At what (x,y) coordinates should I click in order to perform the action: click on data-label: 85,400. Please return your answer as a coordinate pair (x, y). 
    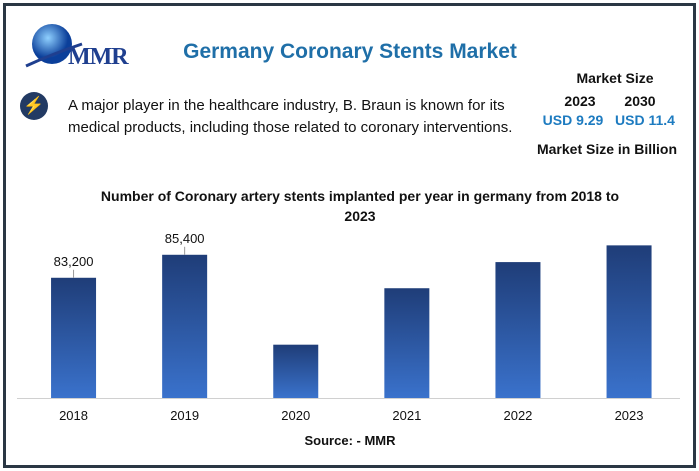
    Looking at the image, I should click on (185, 238).